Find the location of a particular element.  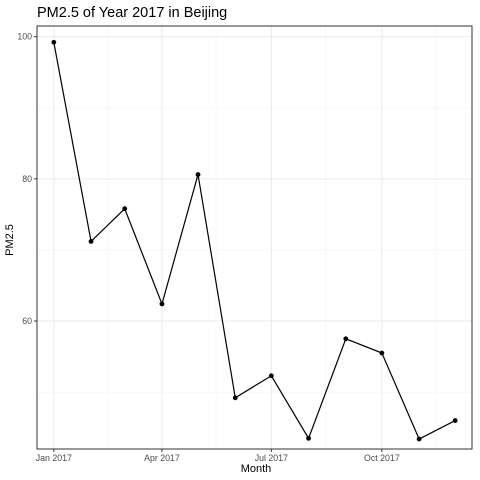

chart-title: PM2.5 of Year 2017 in Beijing is located at coordinates (132, 13).